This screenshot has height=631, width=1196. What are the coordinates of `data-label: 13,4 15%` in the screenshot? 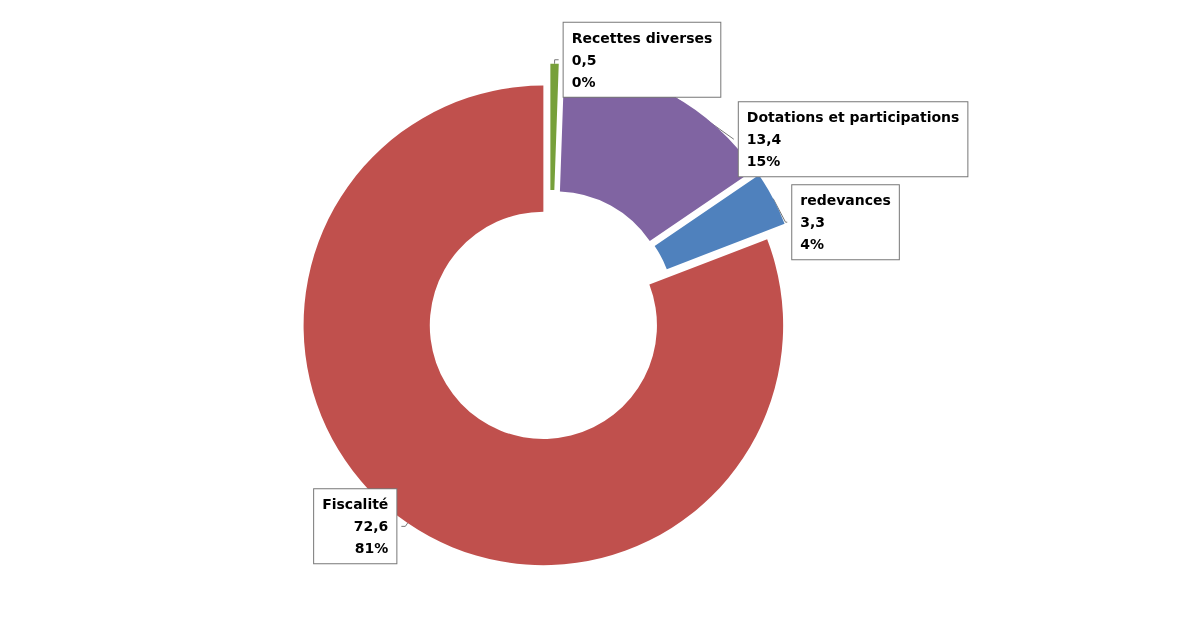 It's located at (764, 150).